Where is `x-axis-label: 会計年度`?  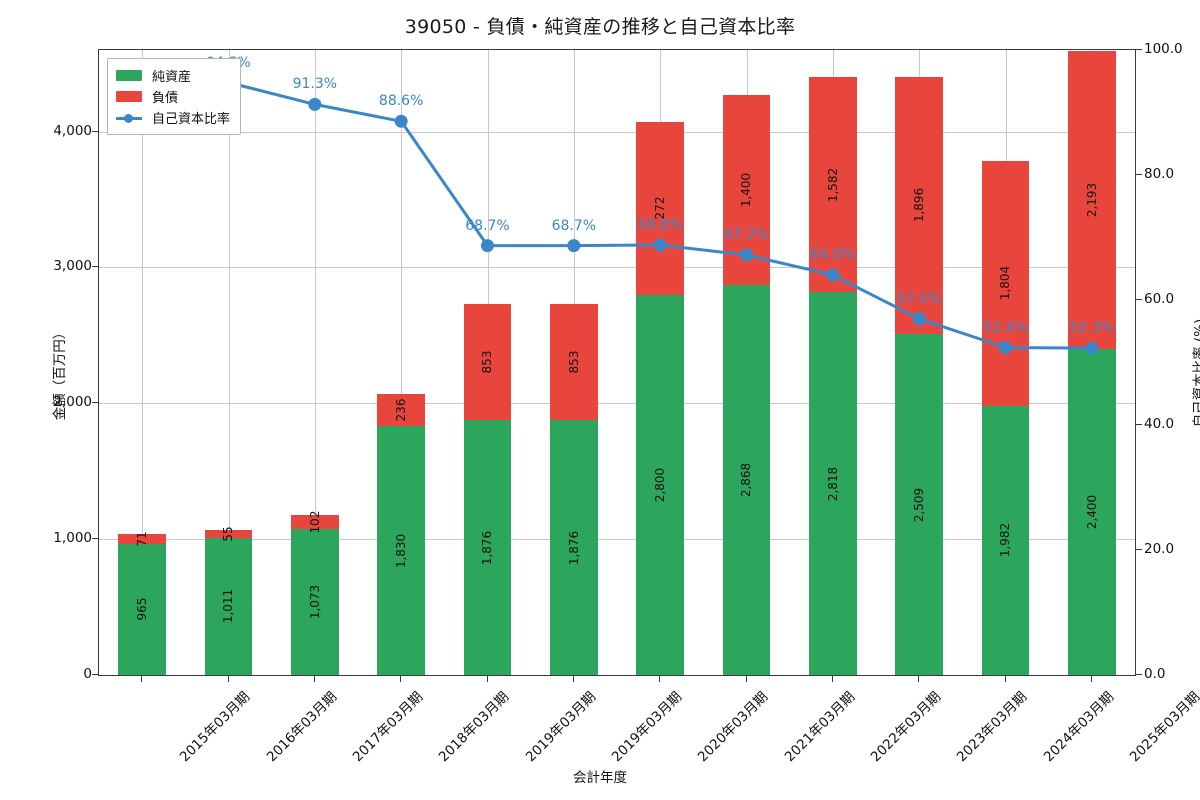
x-axis-label: 会計年度 is located at coordinates (600, 778).